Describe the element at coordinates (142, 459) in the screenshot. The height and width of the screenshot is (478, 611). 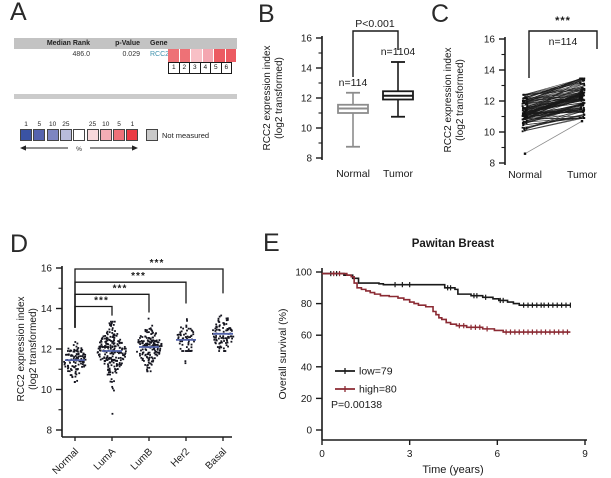
I see `svg-text: LumB` at that location.